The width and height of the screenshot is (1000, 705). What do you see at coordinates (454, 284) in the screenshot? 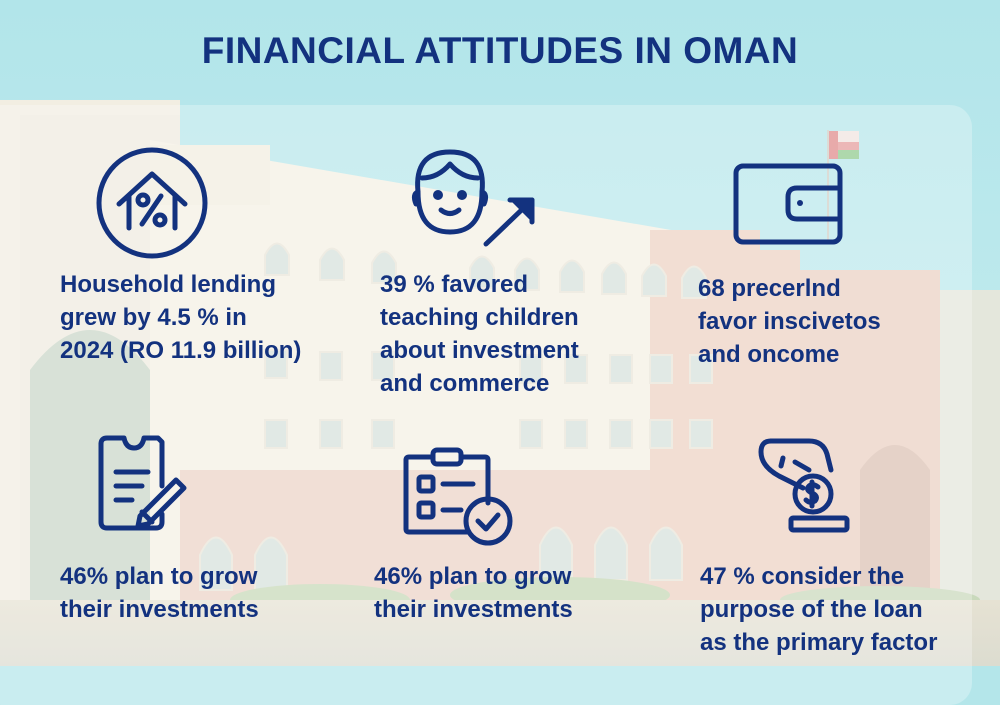
I see `stat-line: 39 % favored` at bounding box center [454, 284].